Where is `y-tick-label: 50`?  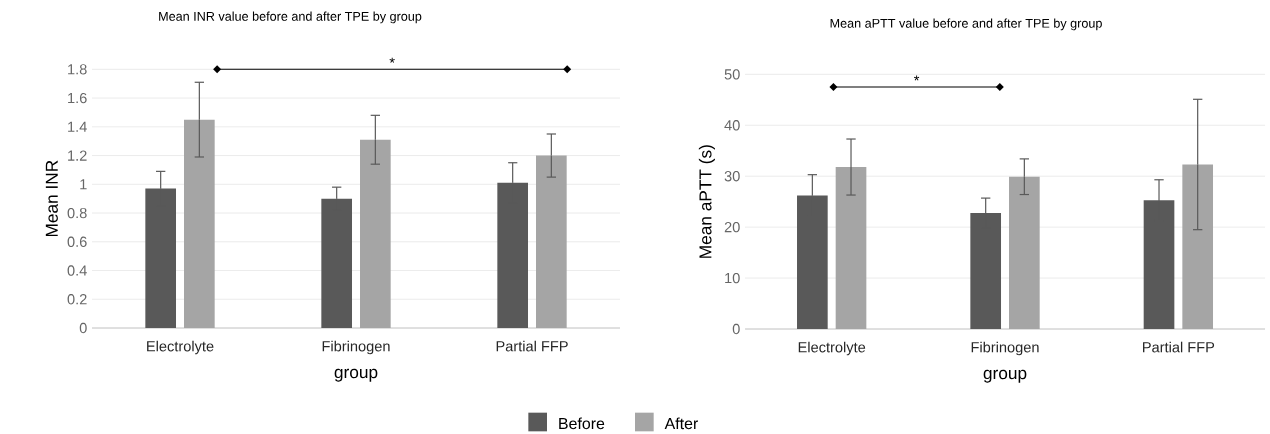 y-tick-label: 50 is located at coordinates (732, 74).